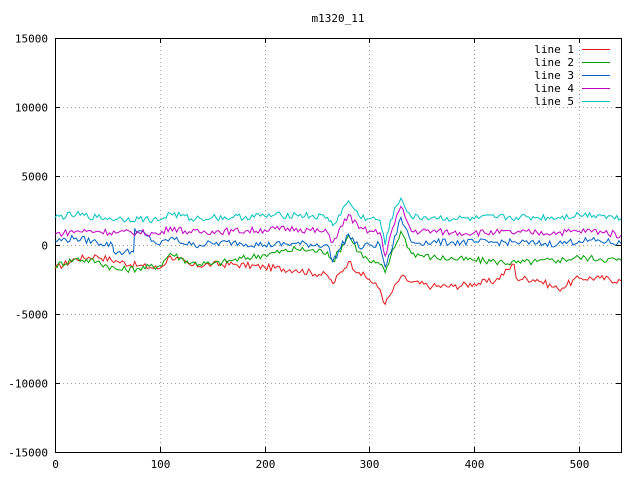 Image resolution: width=640 pixels, height=480 pixels. What do you see at coordinates (554, 62) in the screenshot?
I see `legend-label-2: line 2` at bounding box center [554, 62].